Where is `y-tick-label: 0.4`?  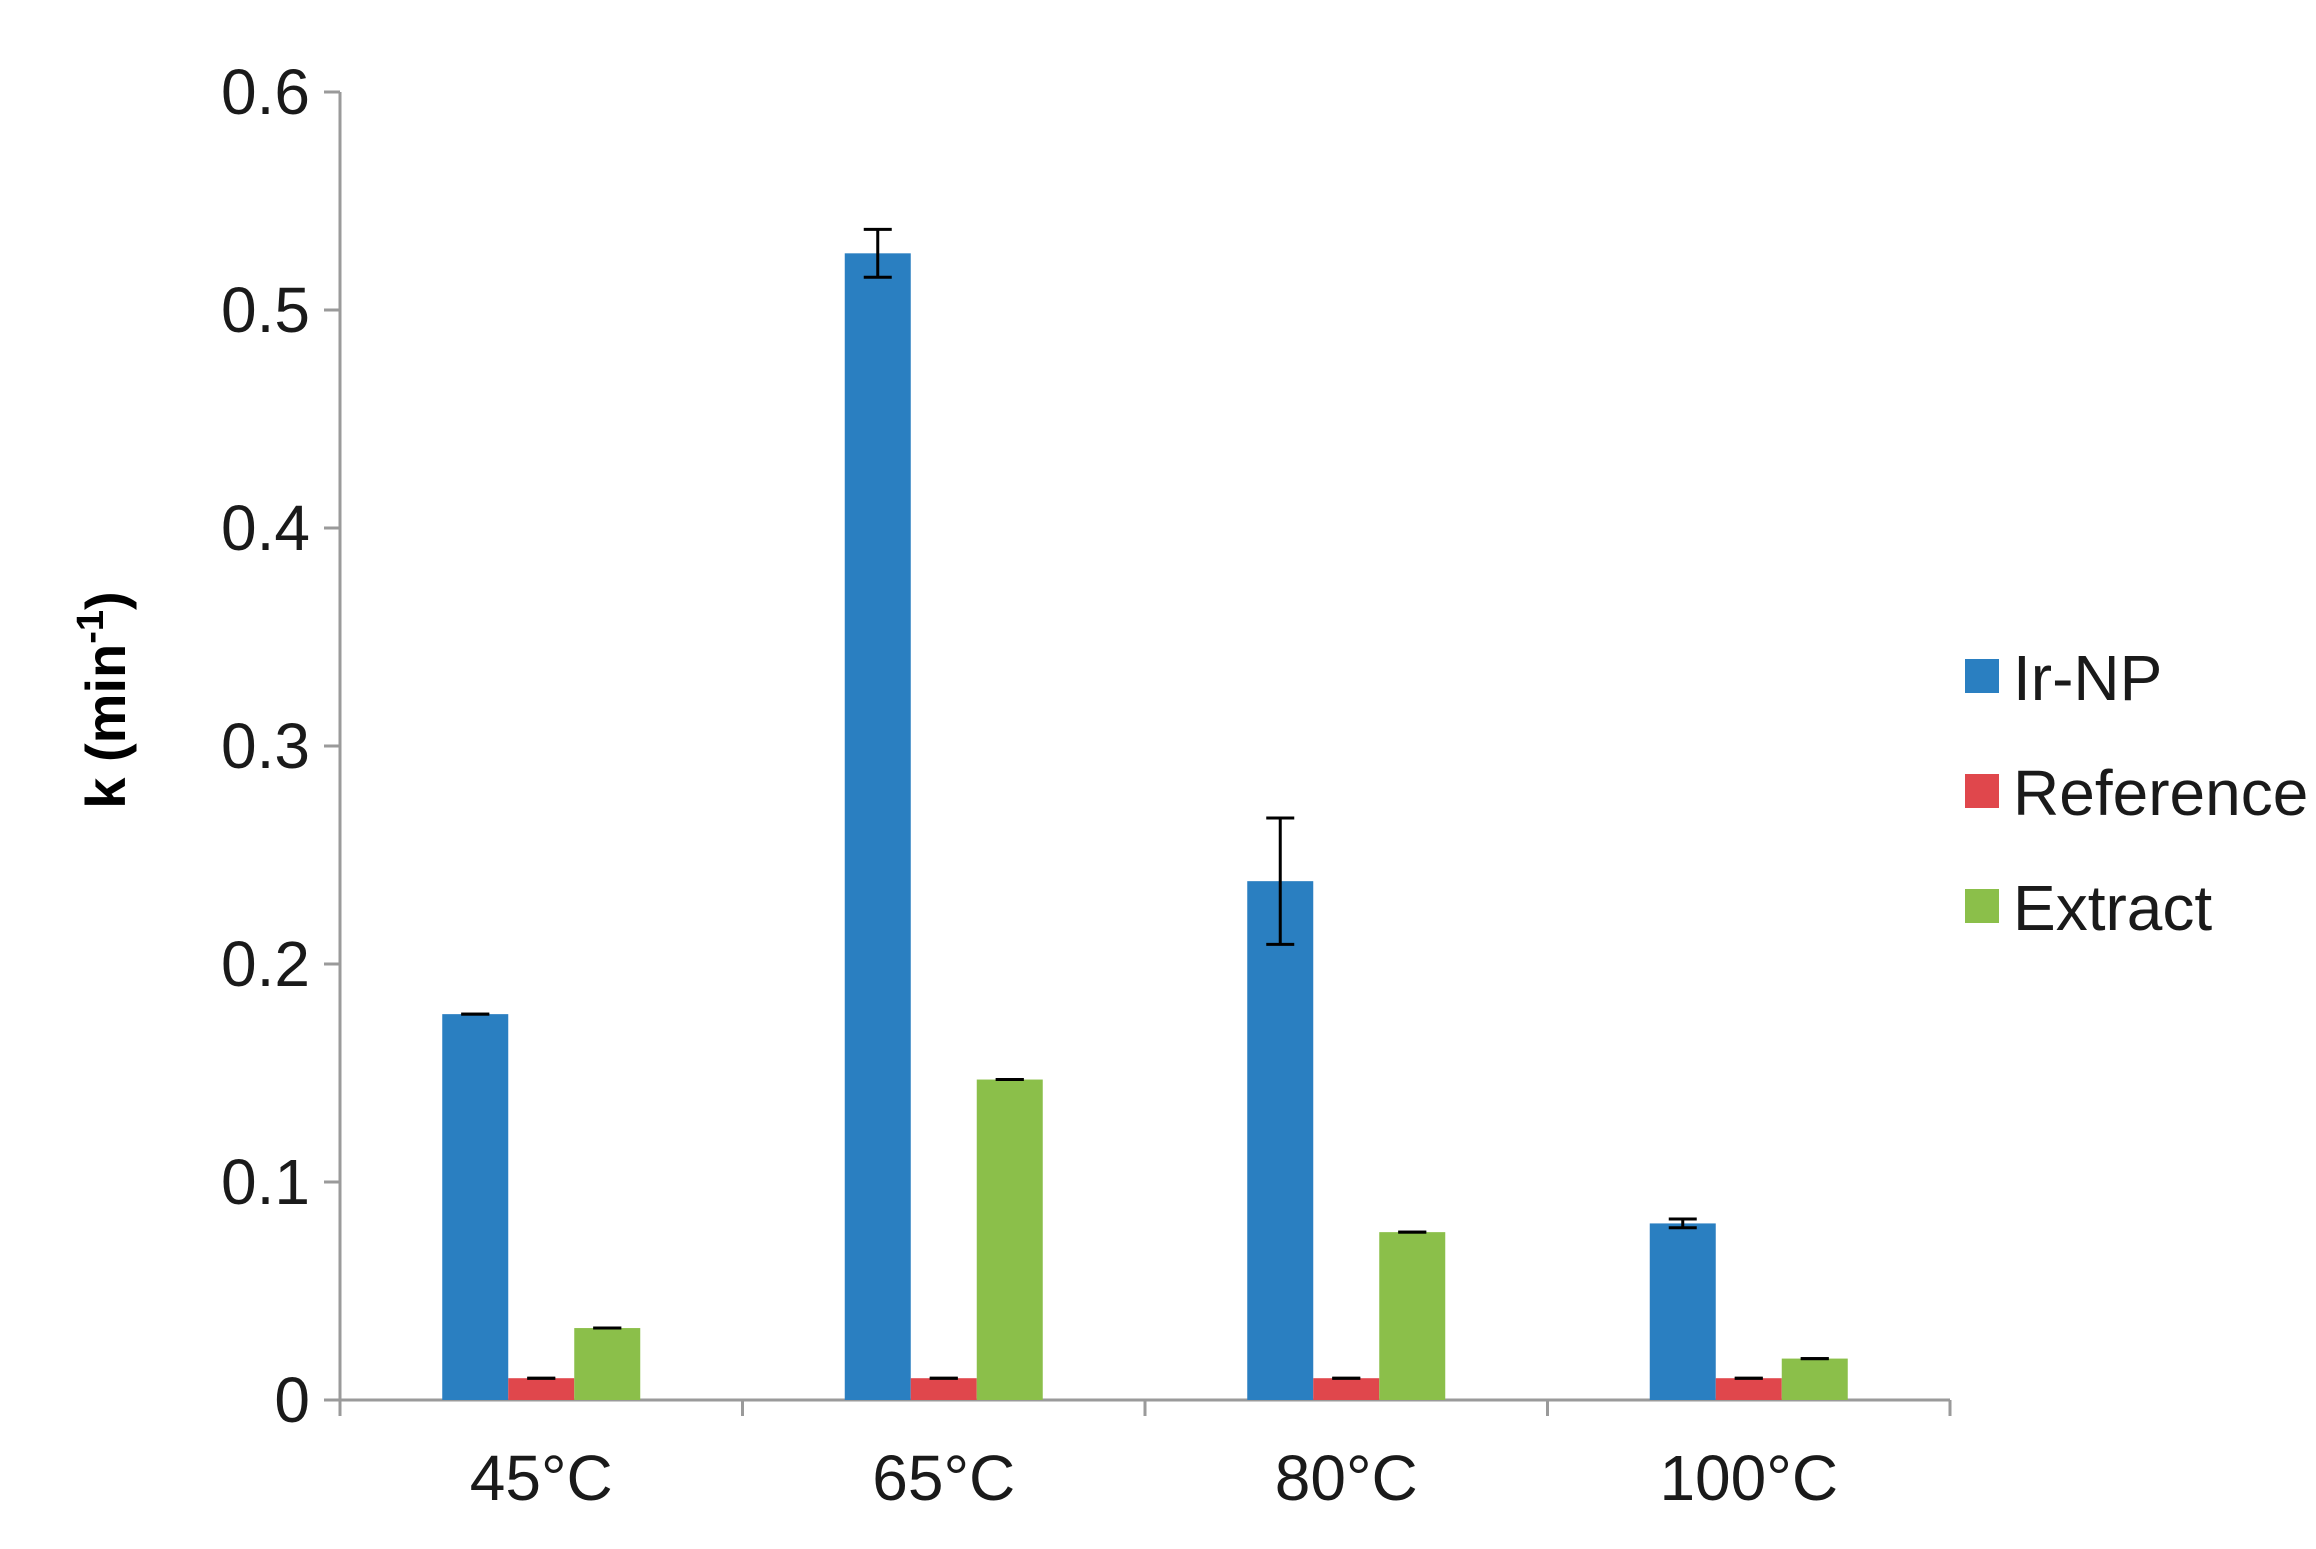 y-tick-label: 0.4 is located at coordinates (265, 528).